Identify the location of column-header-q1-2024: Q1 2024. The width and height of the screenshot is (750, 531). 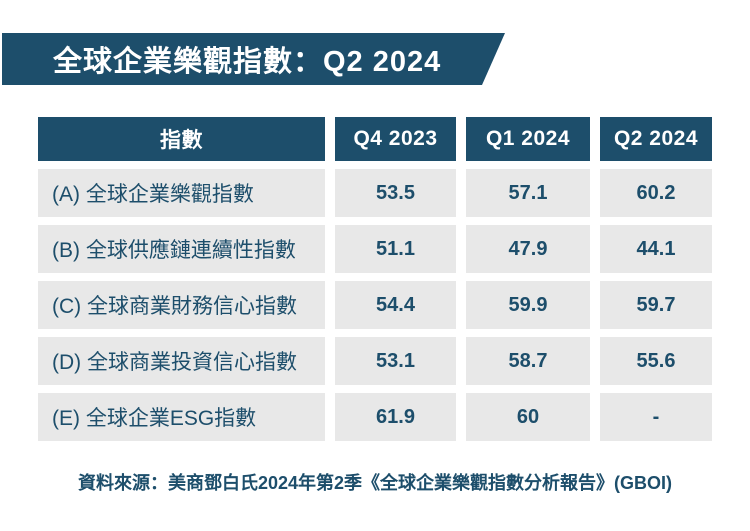
(528, 139).